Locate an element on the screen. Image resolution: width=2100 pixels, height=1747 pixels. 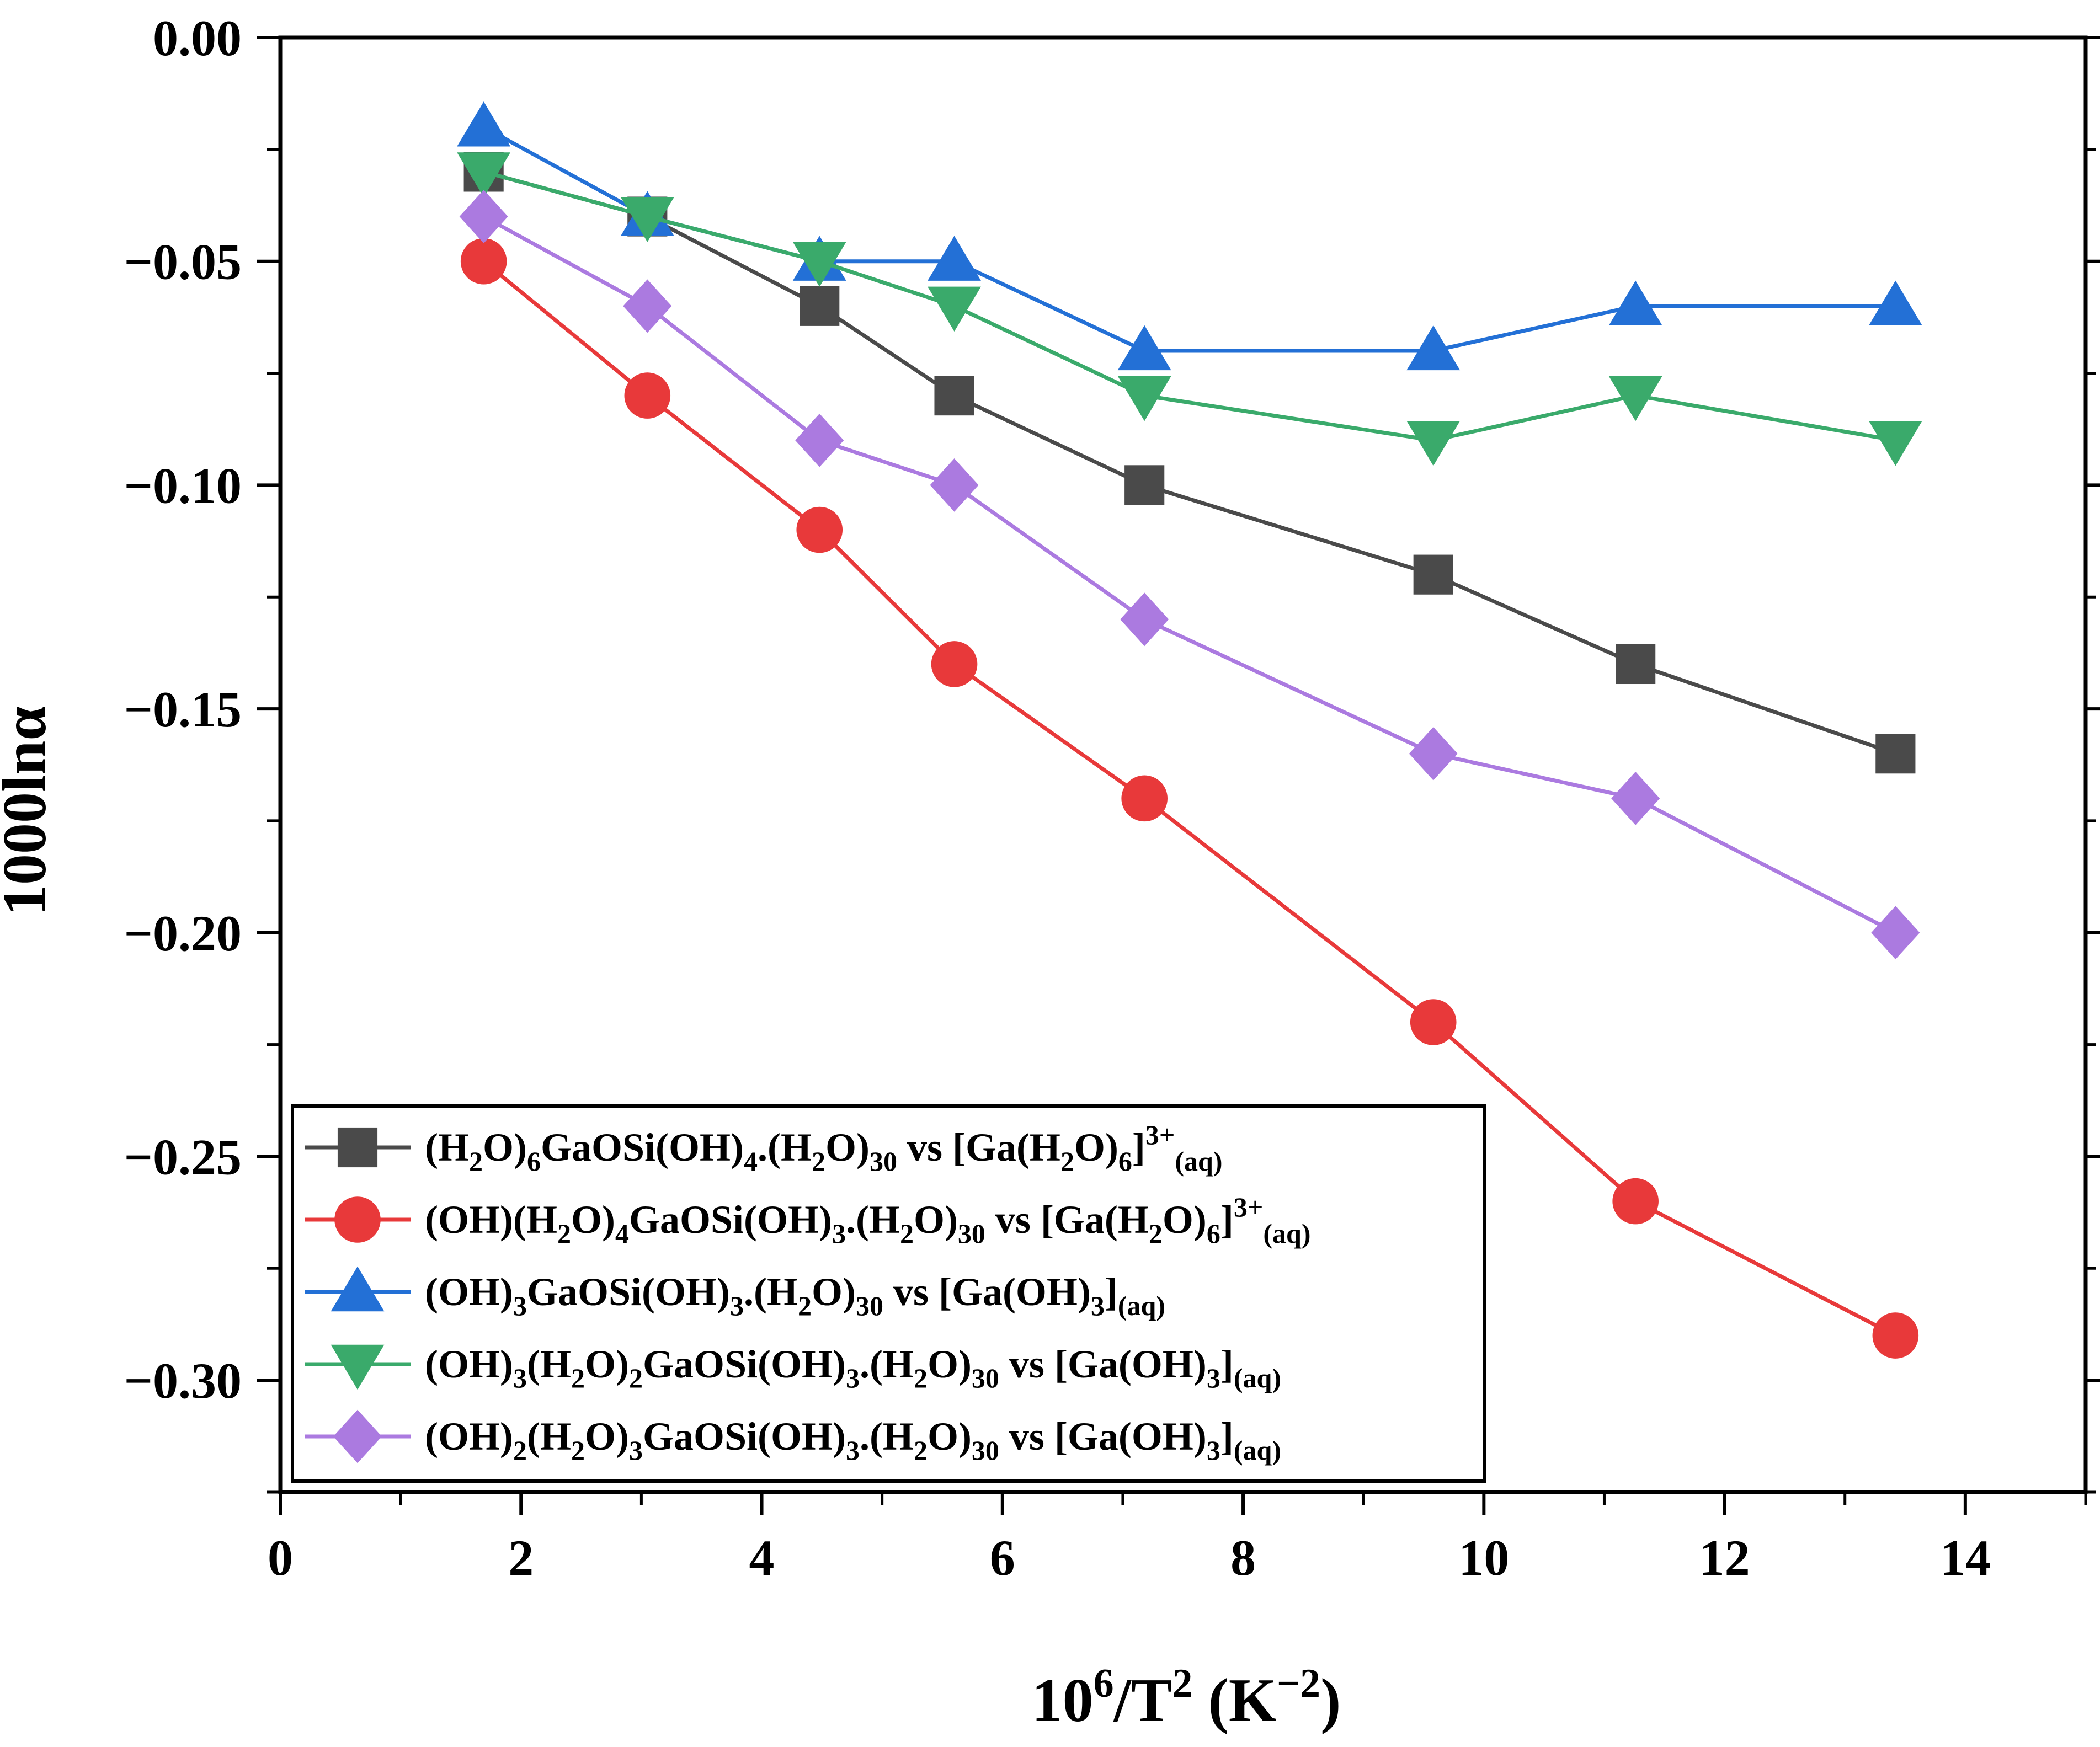
y-tick-label: −0.30 is located at coordinates (183, 1381).